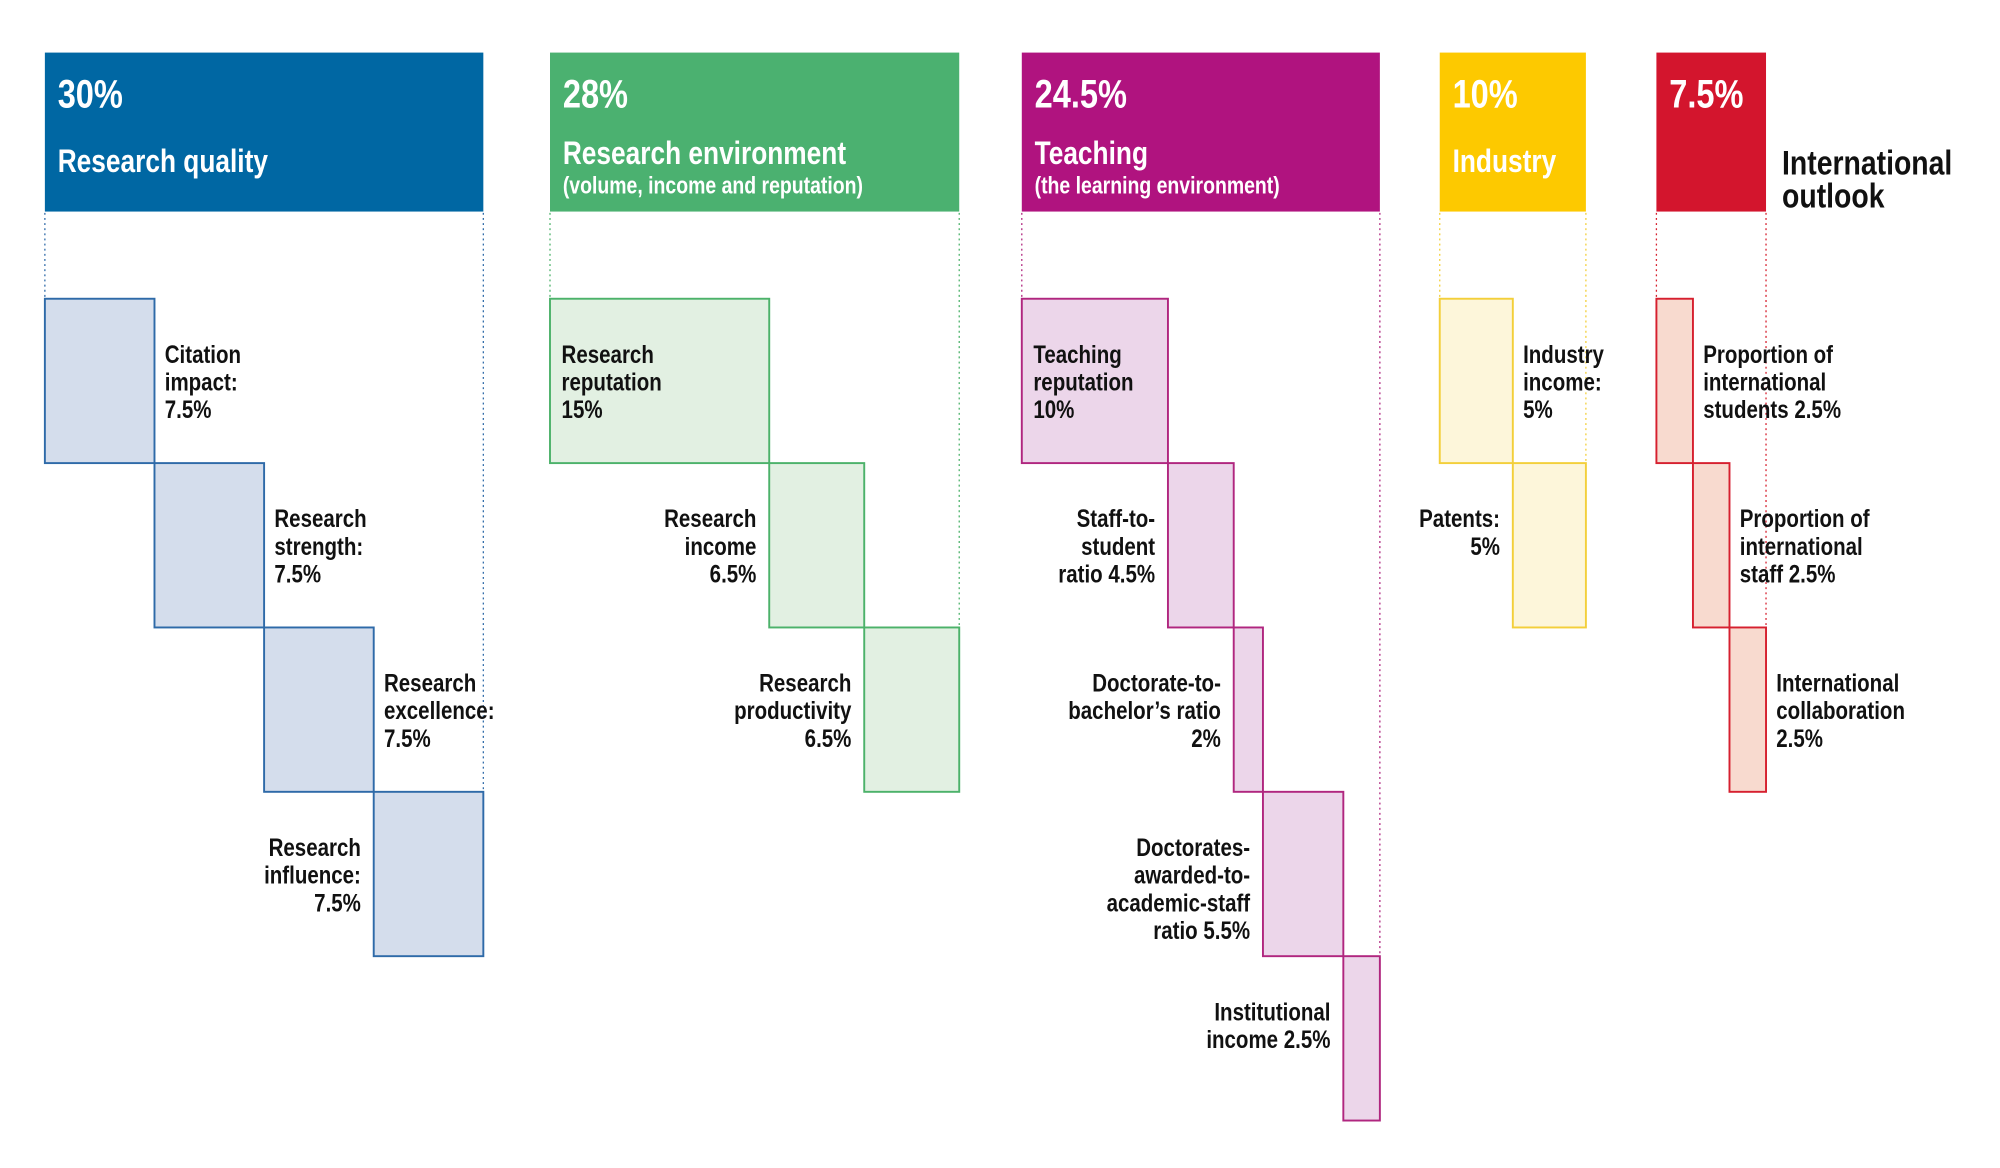  Describe the element at coordinates (312, 875) in the screenshot. I see `item-label: Research influence: 7.5%` at that location.